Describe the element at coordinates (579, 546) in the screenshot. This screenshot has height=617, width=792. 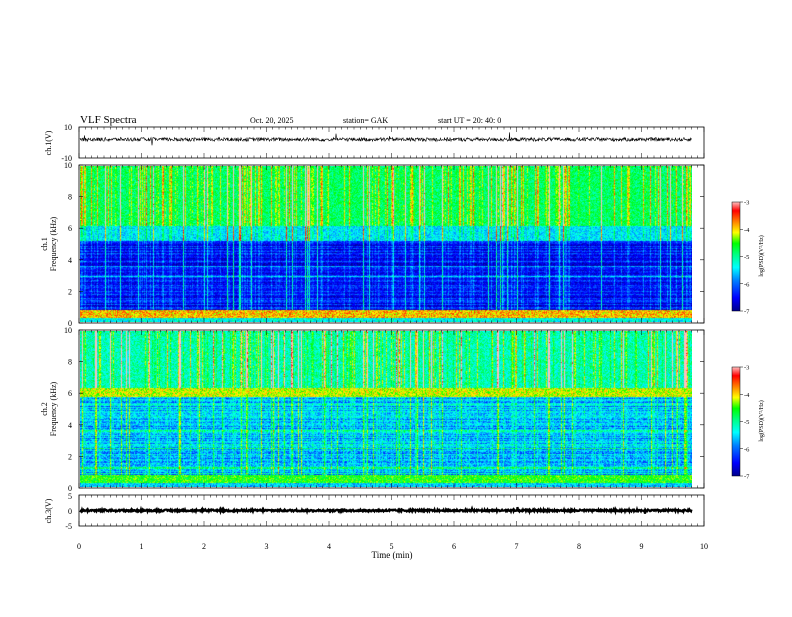
I see `time-tick-8: 8` at that location.